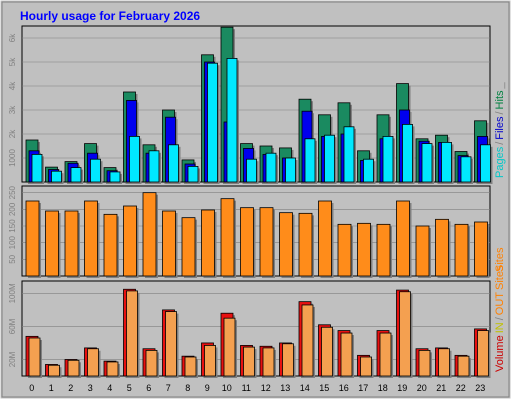 This screenshot has height=400, width=512. I want to click on legend-out-label: OUT, so click(500, 304).